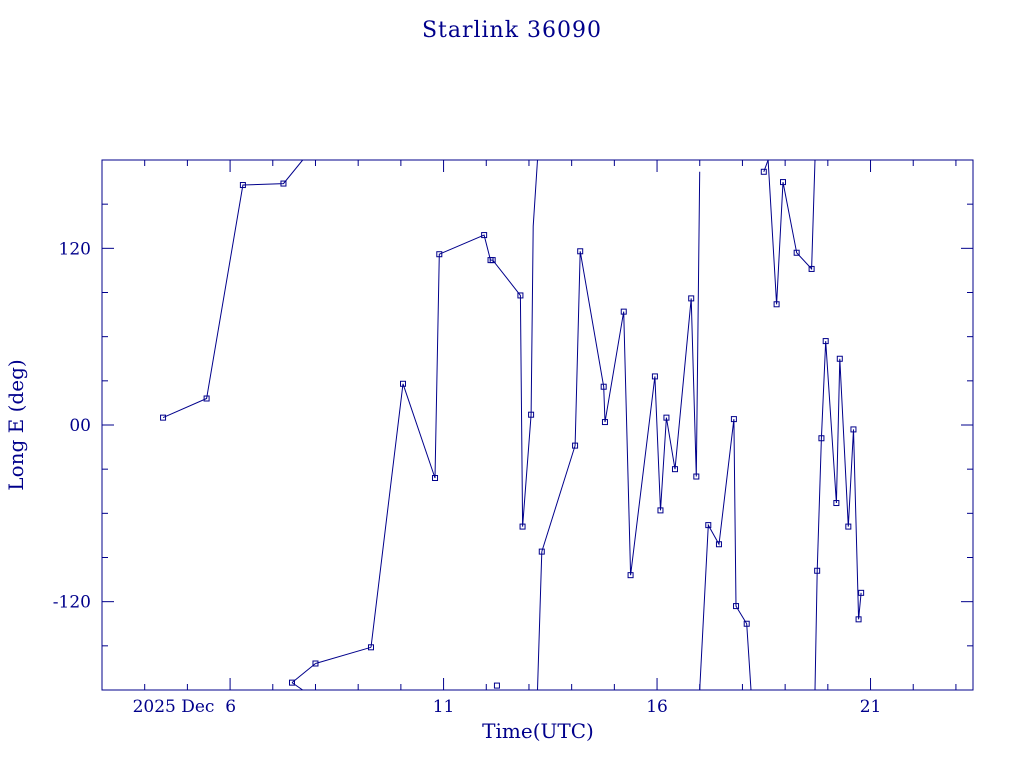 The width and height of the screenshot is (1024, 768). What do you see at coordinates (75, 249) in the screenshot?
I see `y-tick-label: 120` at bounding box center [75, 249].